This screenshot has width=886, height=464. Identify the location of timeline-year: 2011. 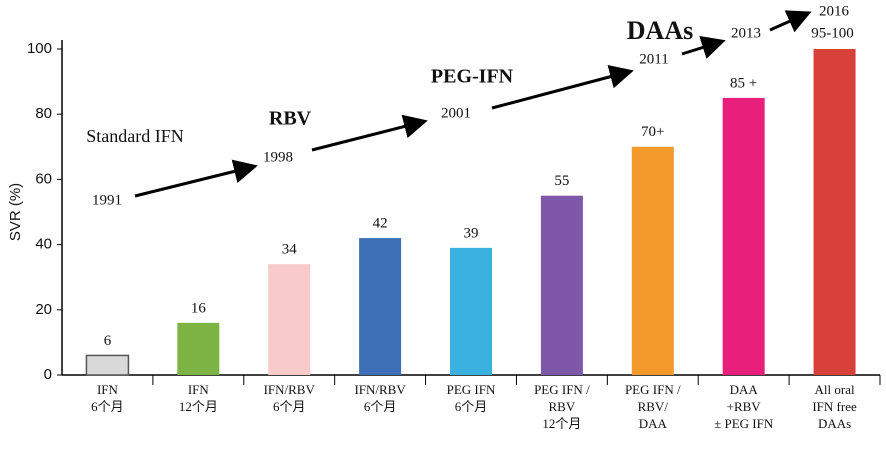
(653, 59).